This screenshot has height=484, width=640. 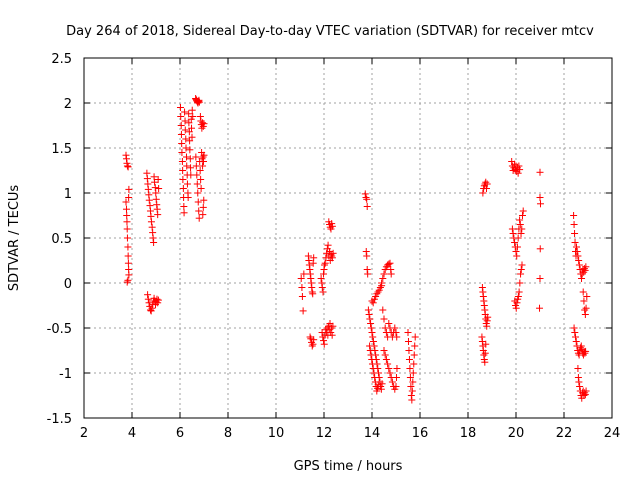 I want to click on y-tick-label: 1.5, so click(x=61, y=149).